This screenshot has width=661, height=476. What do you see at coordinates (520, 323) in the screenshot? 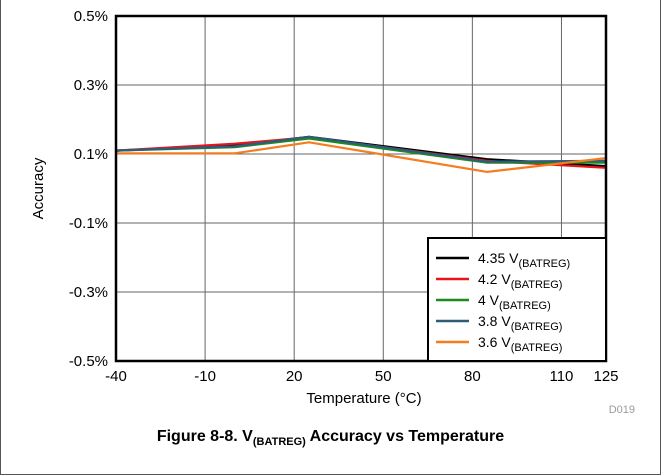
I see `legend-entry: 3.8 V(BATREG)` at bounding box center [520, 323].